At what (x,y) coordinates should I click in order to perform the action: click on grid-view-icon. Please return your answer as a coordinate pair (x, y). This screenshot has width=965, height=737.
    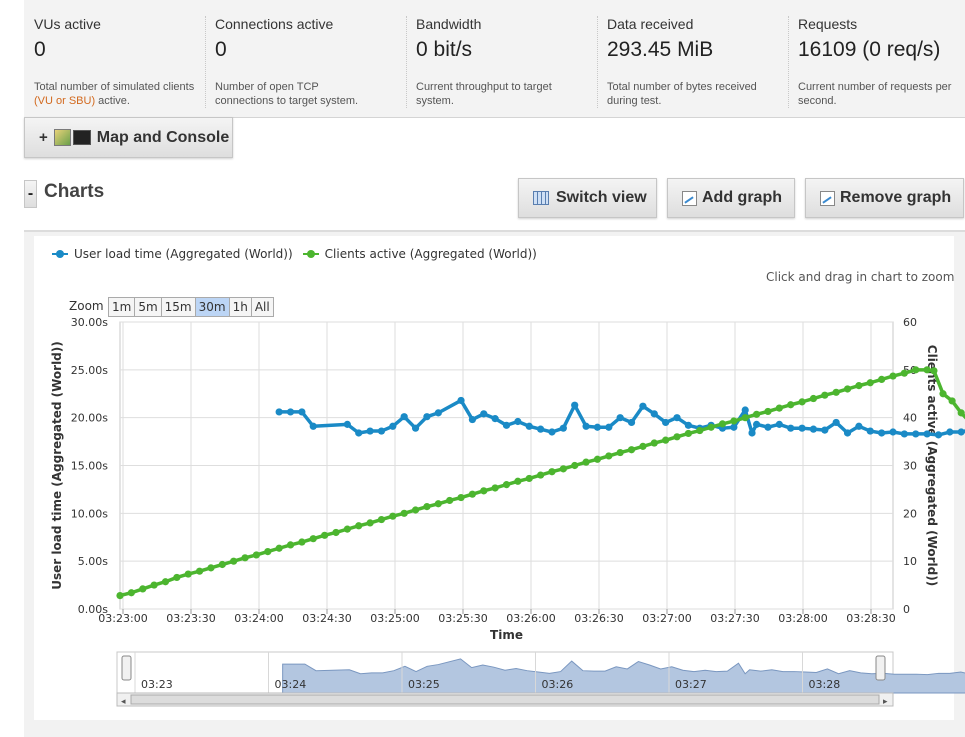
    Looking at the image, I should click on (541, 198).